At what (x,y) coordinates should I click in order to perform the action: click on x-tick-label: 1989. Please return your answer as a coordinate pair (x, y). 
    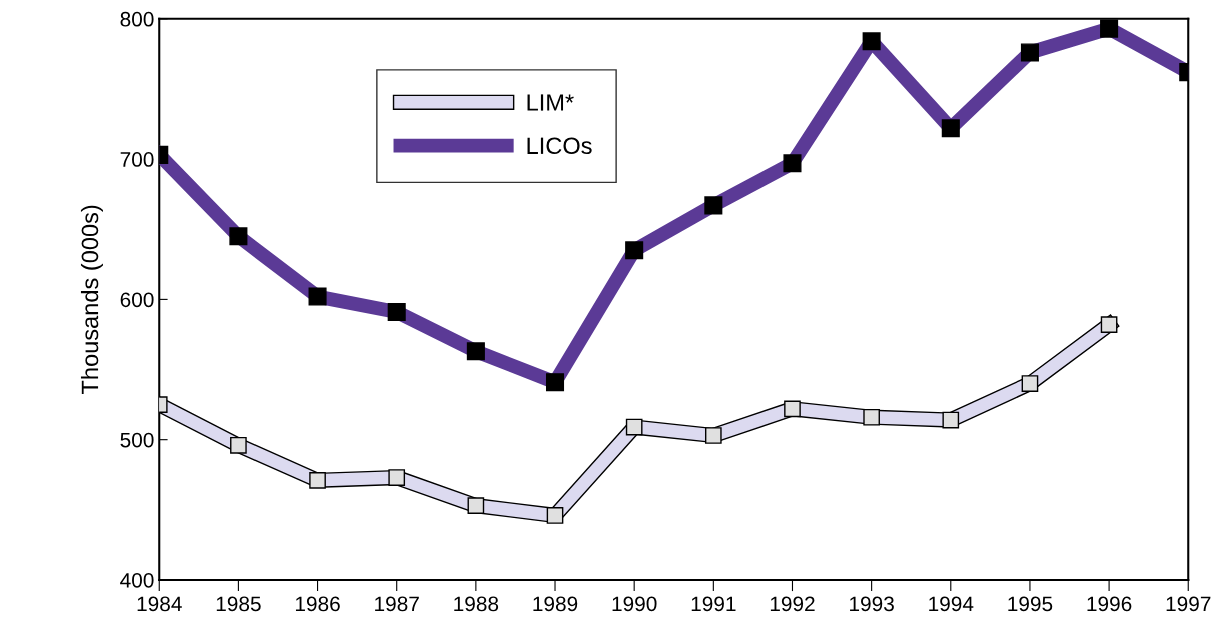
    Looking at the image, I should click on (555, 604).